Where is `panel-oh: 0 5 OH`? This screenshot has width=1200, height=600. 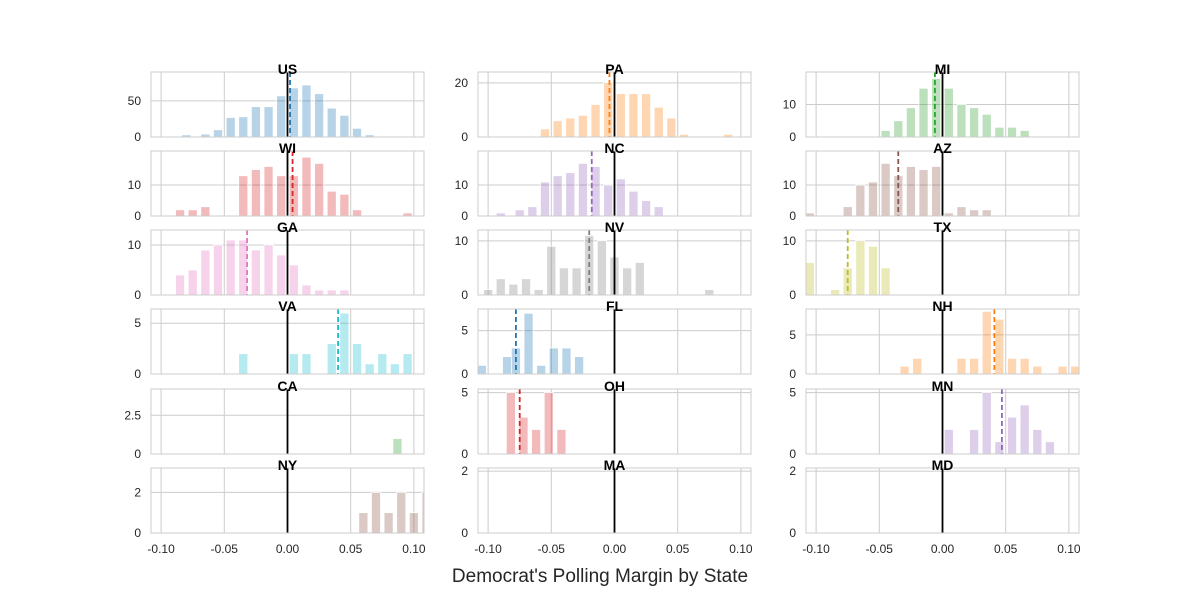 panel-oh: 0 5 OH is located at coordinates (606, 419).